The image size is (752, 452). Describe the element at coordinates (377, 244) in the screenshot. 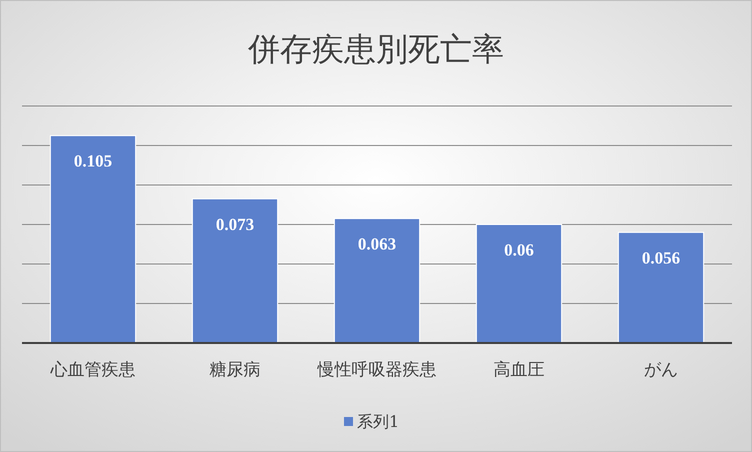

I see `data-label: 0.063` at that location.